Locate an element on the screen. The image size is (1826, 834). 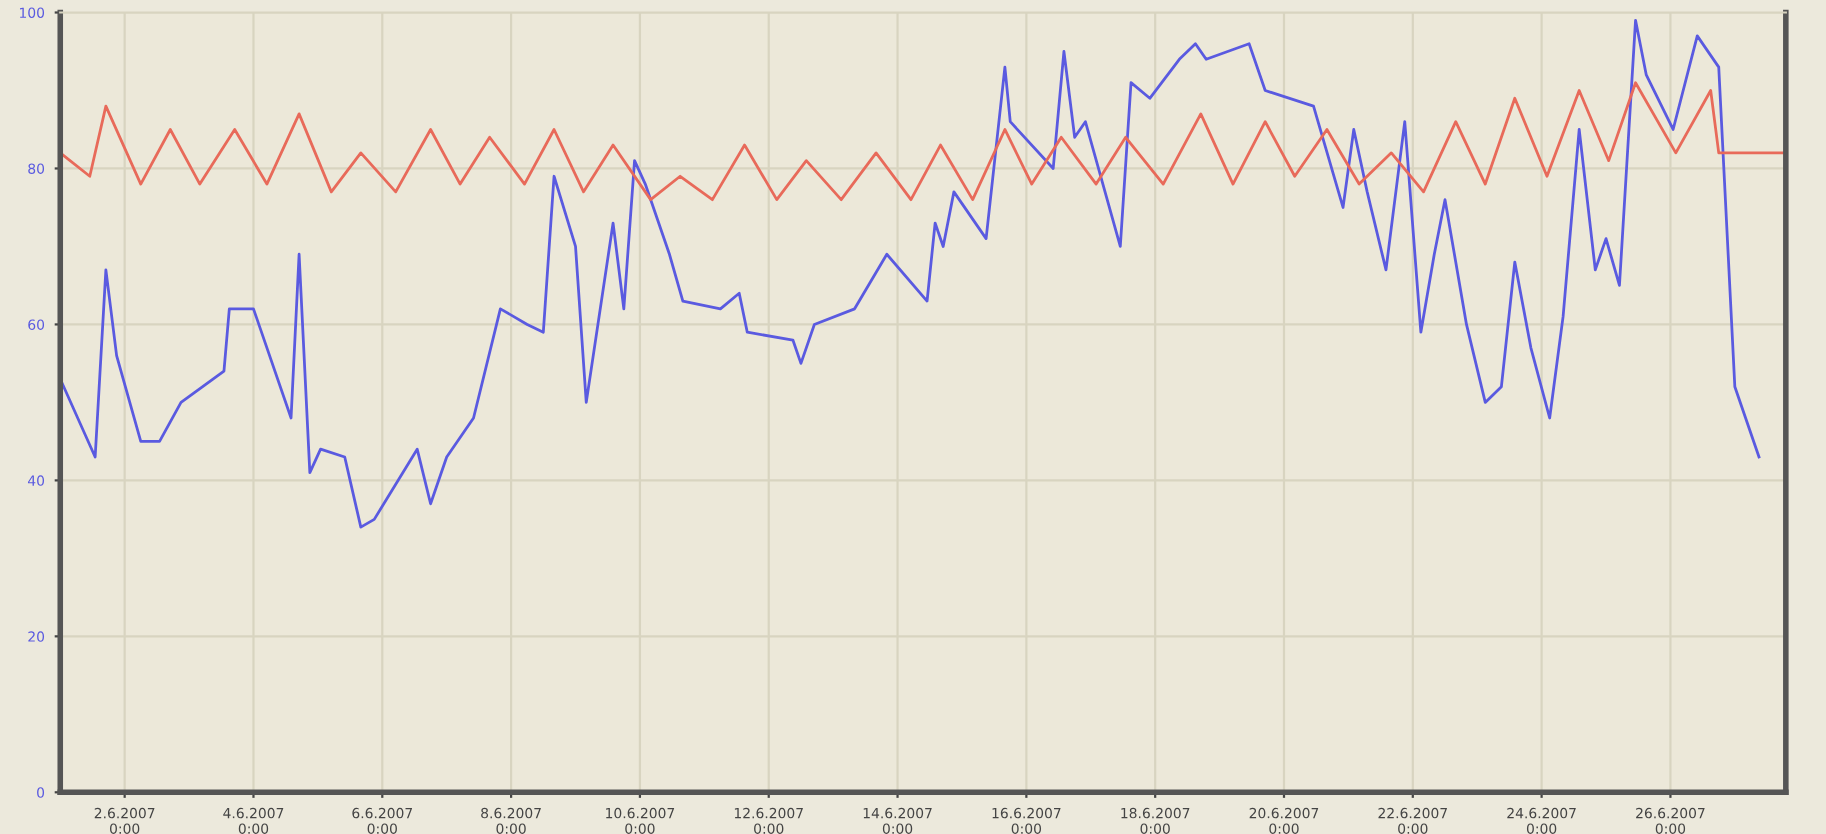
line-series is located at coordinates (923, 141).